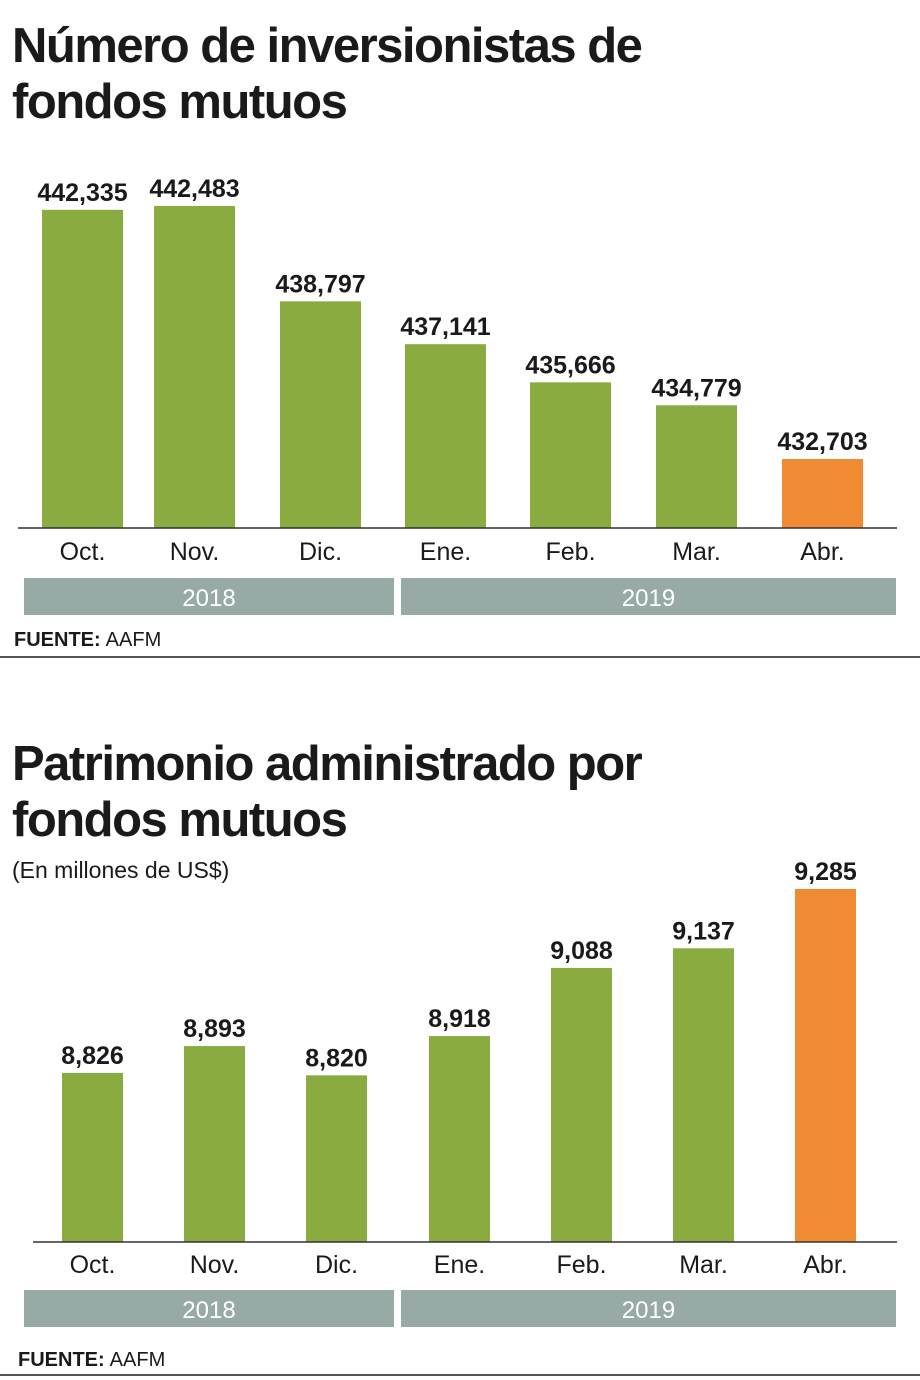 The width and height of the screenshot is (920, 1380). What do you see at coordinates (120, 870) in the screenshot?
I see `chart-subtitle: (En millones de US$)` at bounding box center [120, 870].